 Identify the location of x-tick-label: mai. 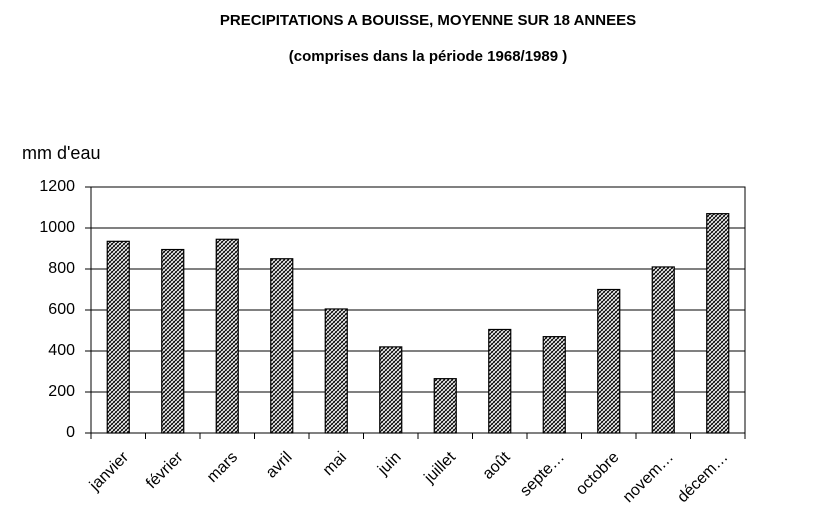
(335, 464).